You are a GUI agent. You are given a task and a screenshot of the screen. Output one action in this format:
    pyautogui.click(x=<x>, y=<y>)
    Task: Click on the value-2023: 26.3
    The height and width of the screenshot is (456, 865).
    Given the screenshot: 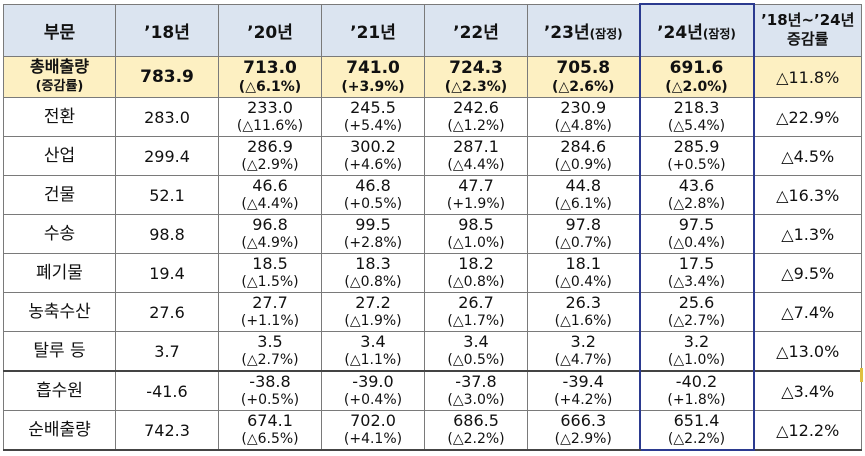 What is the action you would take?
    pyautogui.click(x=583, y=302)
    